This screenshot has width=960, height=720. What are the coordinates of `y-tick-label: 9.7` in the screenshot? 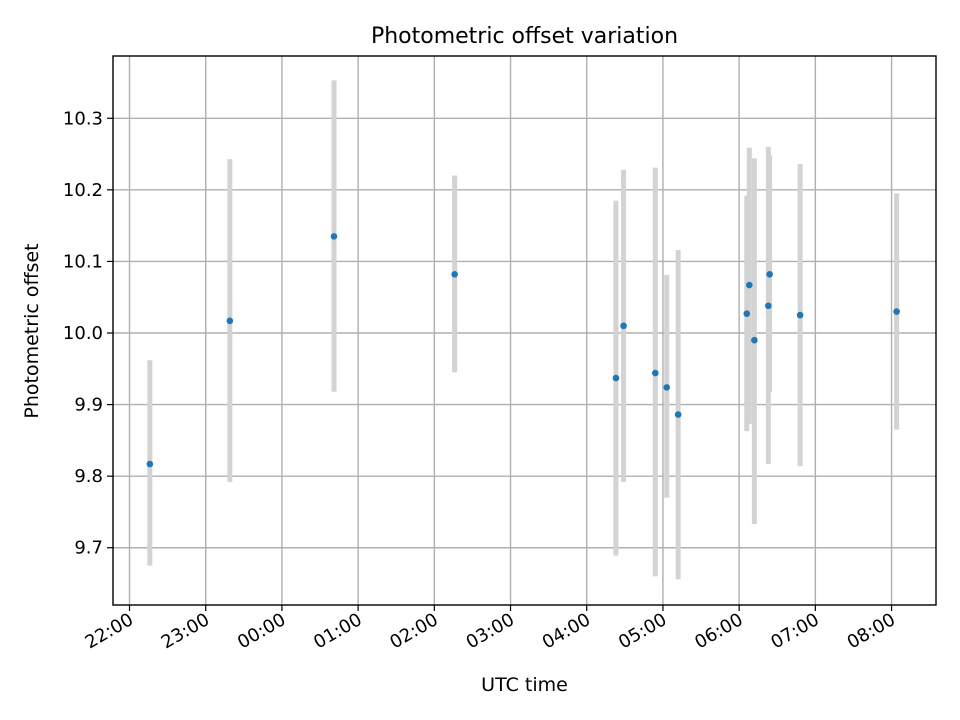 It's located at (88, 548).